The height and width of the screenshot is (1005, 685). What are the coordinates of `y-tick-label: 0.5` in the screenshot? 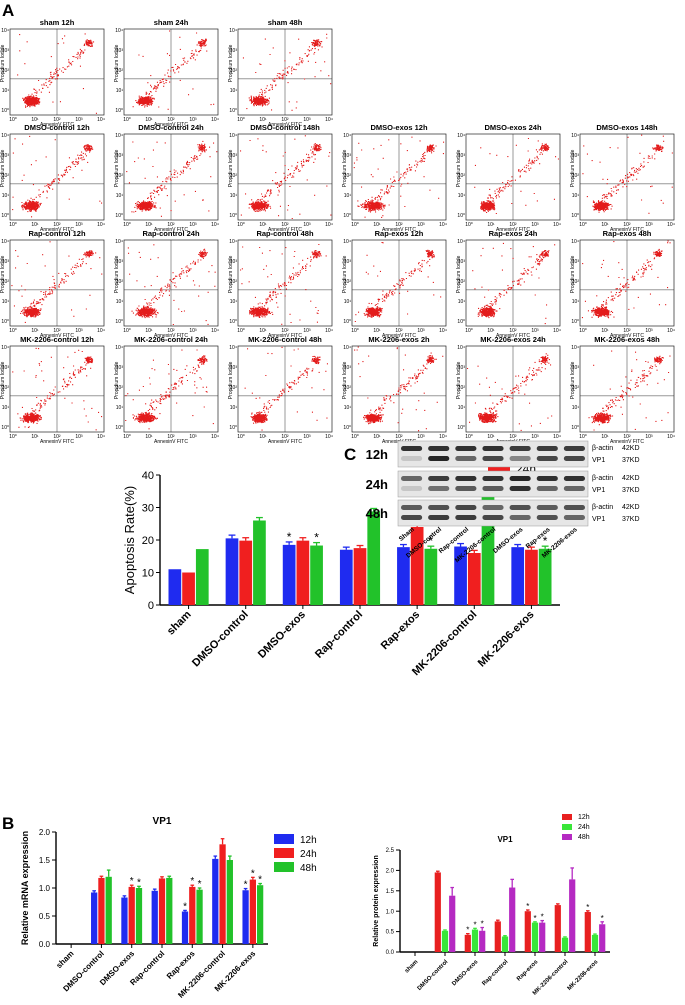 It's located at (390, 933).